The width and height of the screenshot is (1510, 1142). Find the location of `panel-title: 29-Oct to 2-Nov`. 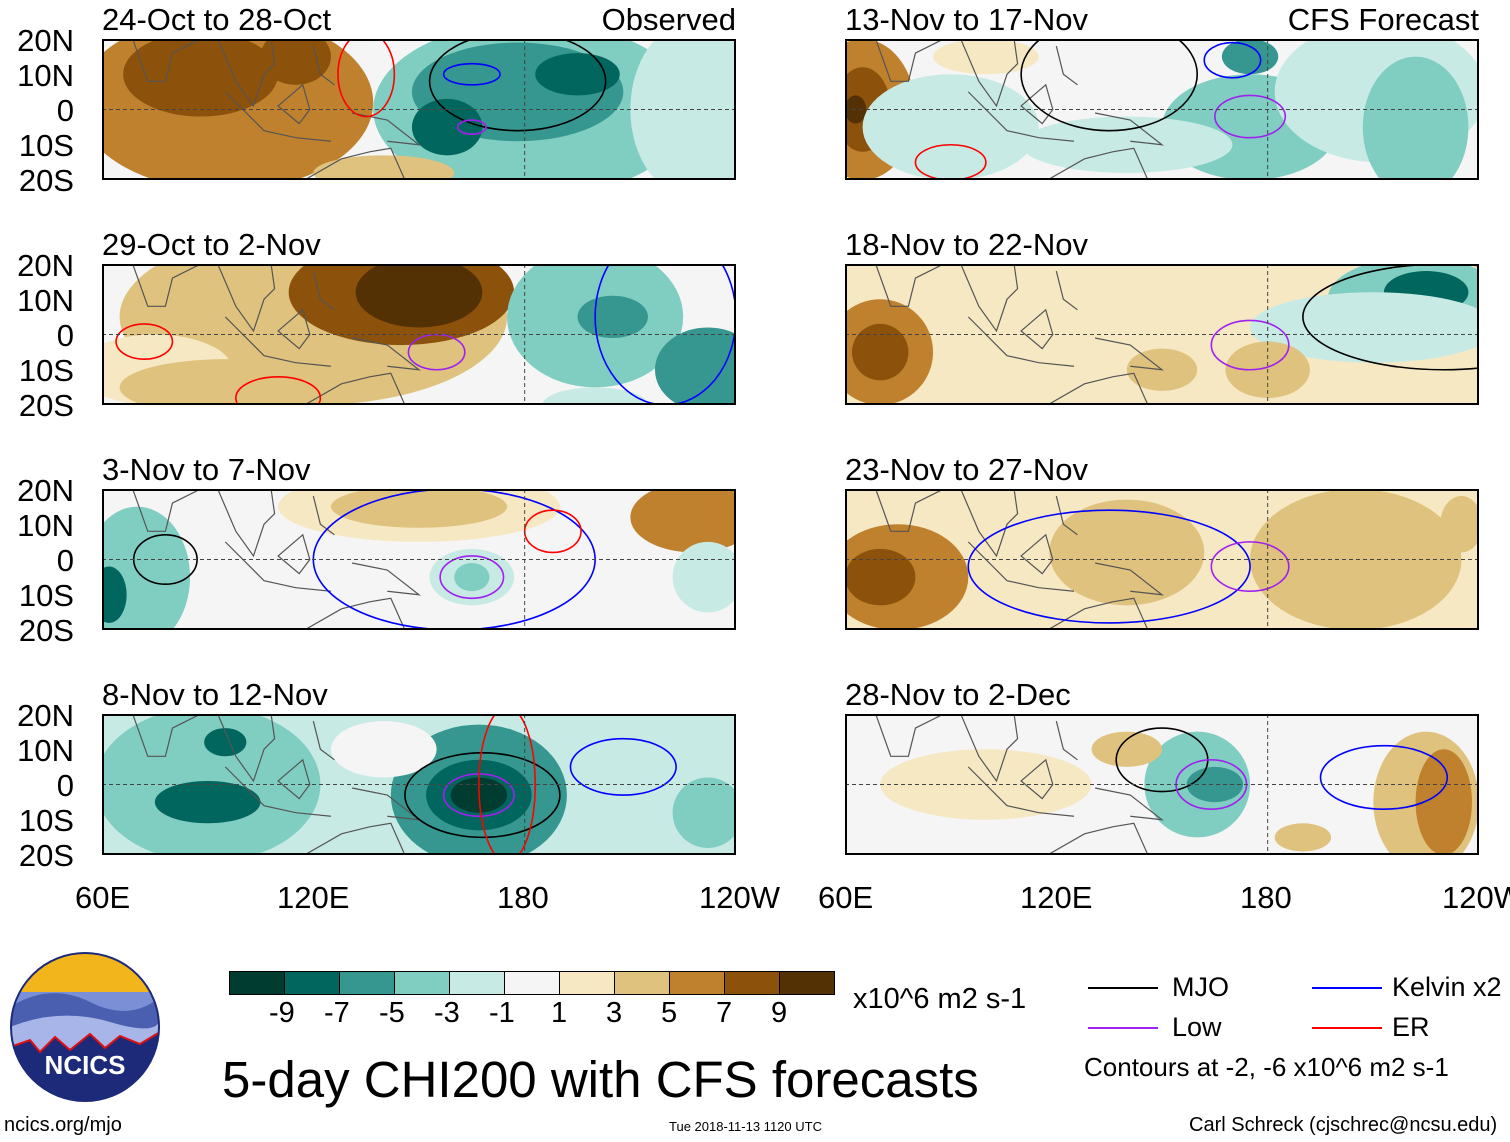

panel-title: 29-Oct to 2-Nov is located at coordinates (211, 244).